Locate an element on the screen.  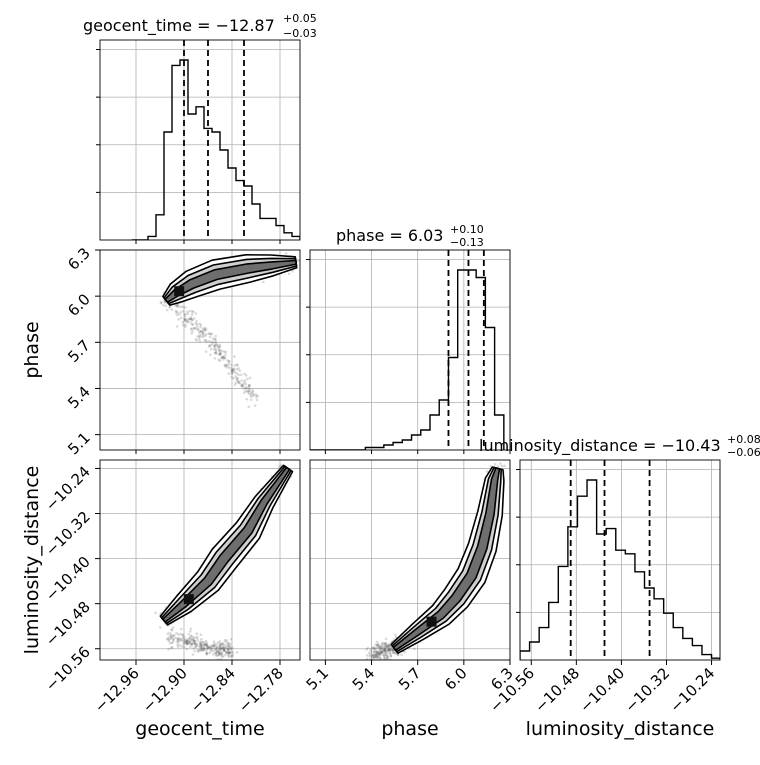
panel-geocent_time-geocent_time is located at coordinates (200, 140).